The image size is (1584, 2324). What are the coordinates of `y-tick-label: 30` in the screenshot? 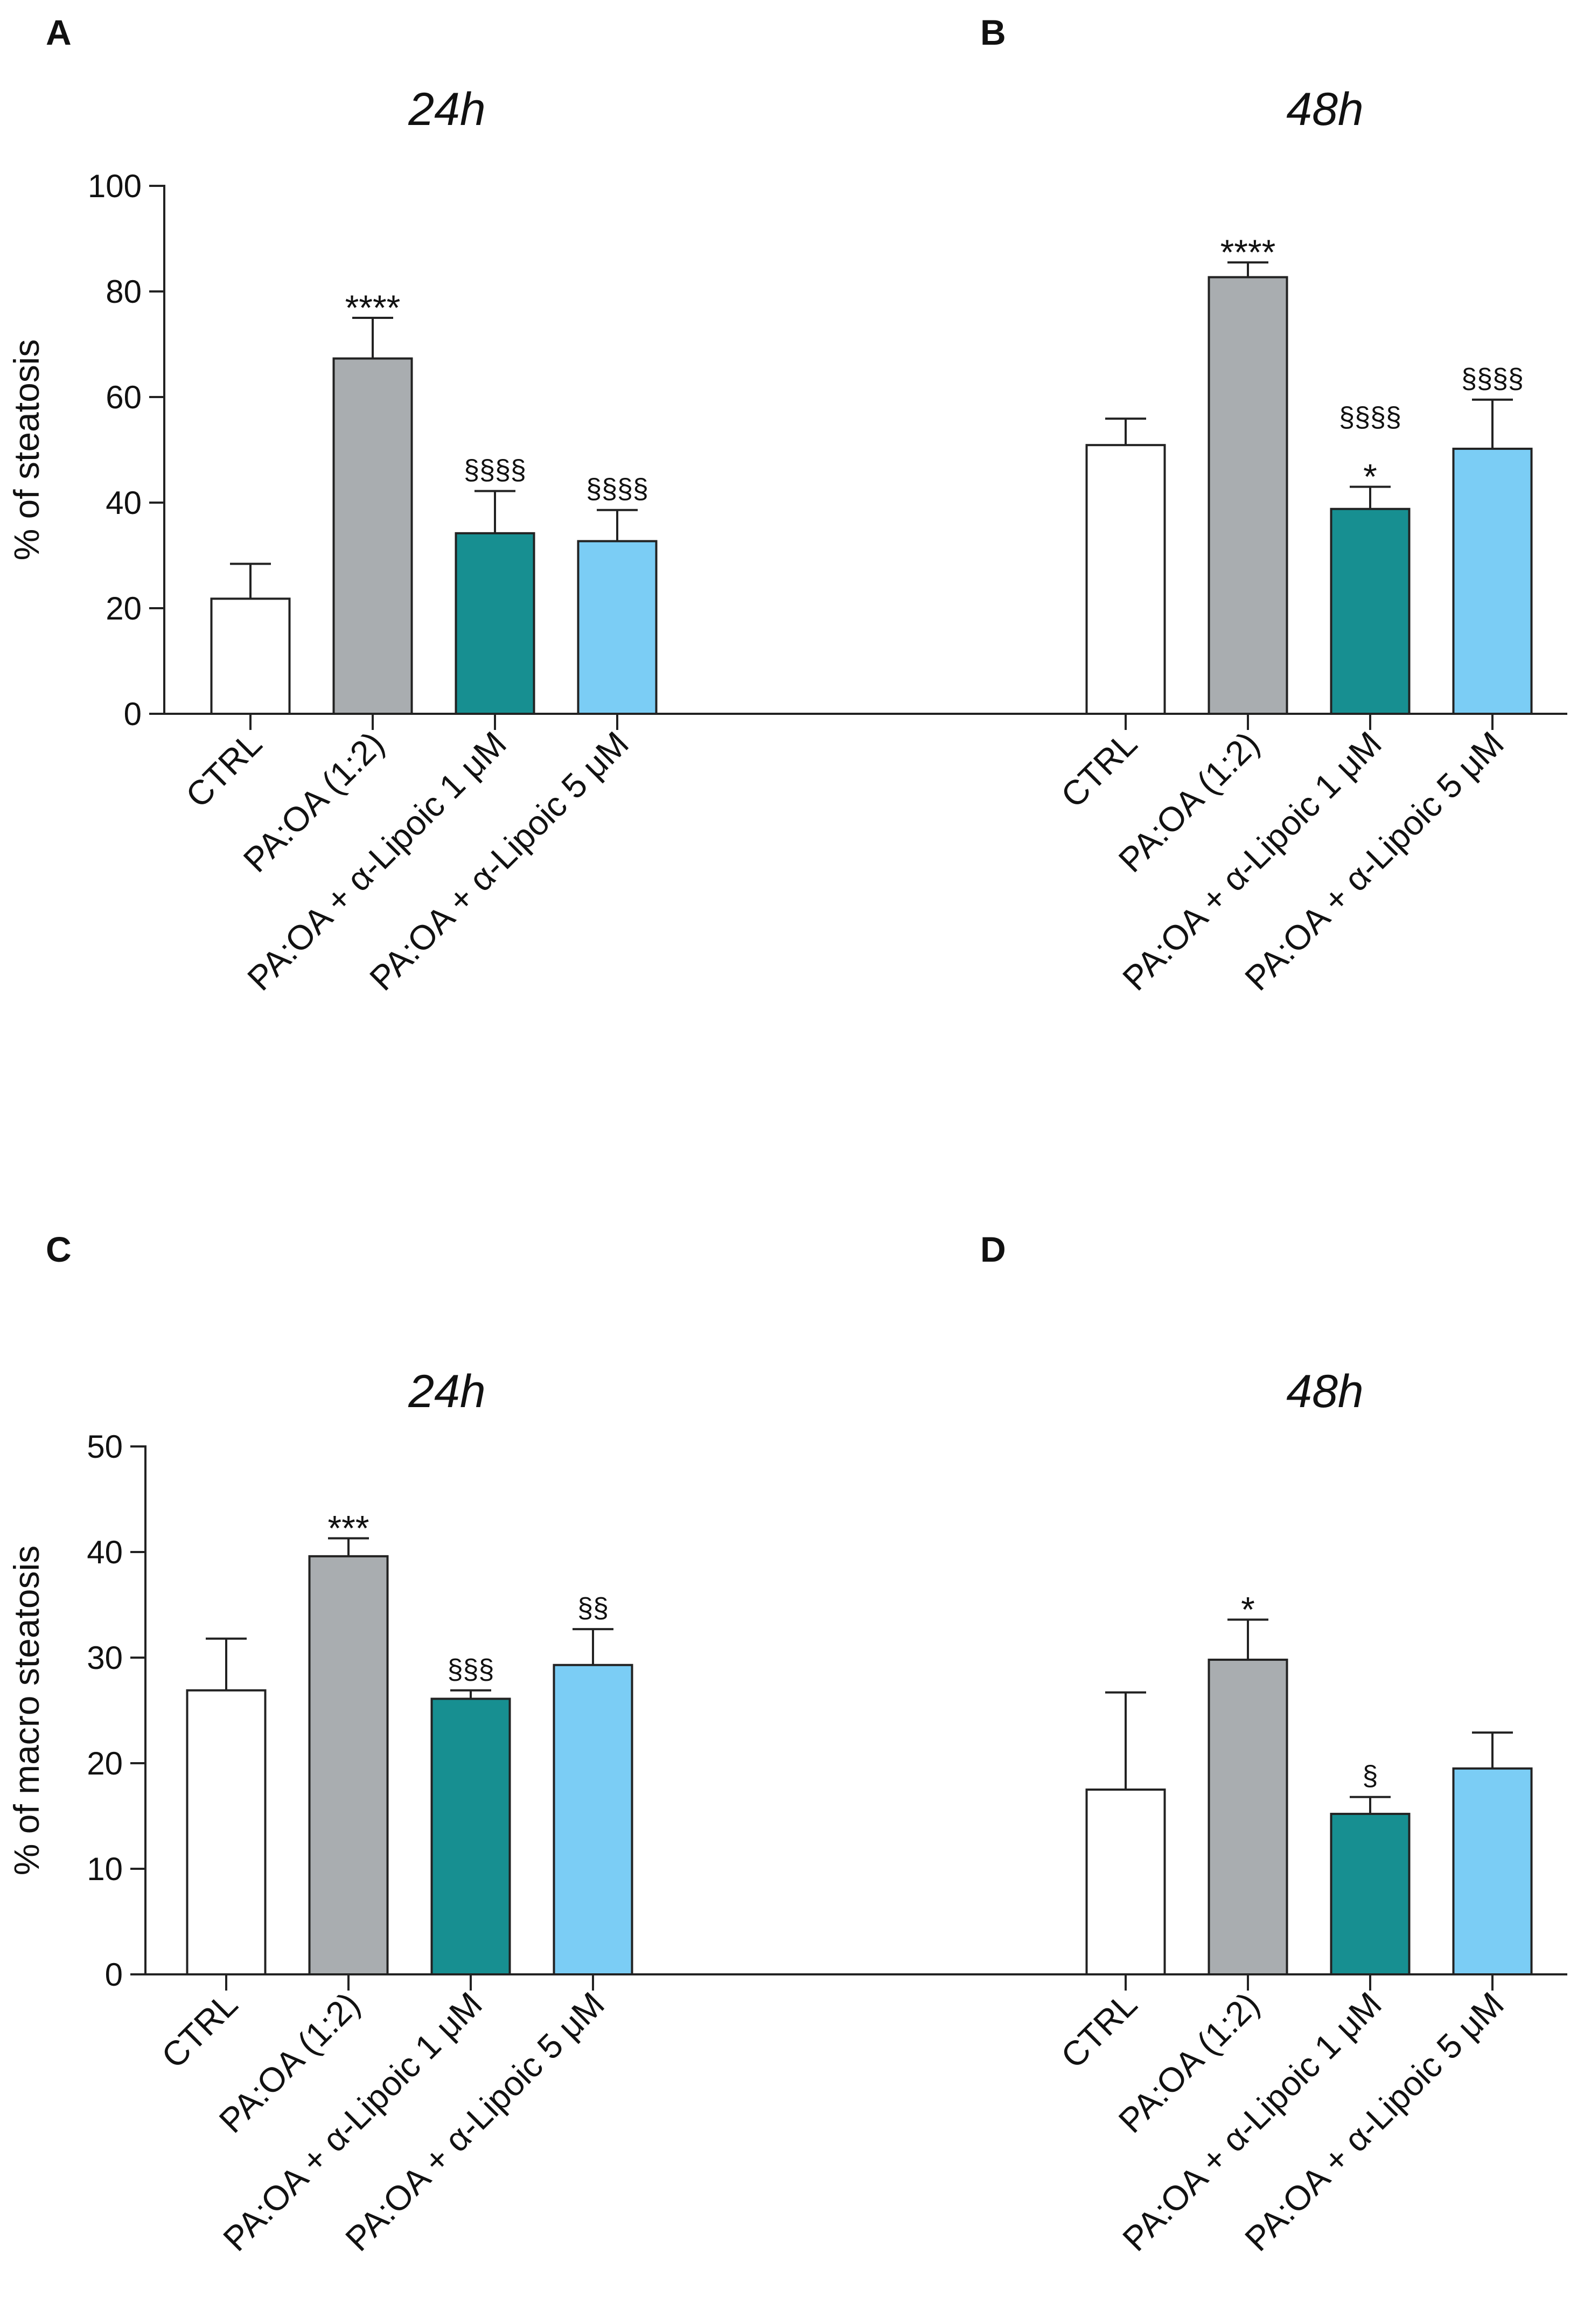 It's located at (105, 1658).